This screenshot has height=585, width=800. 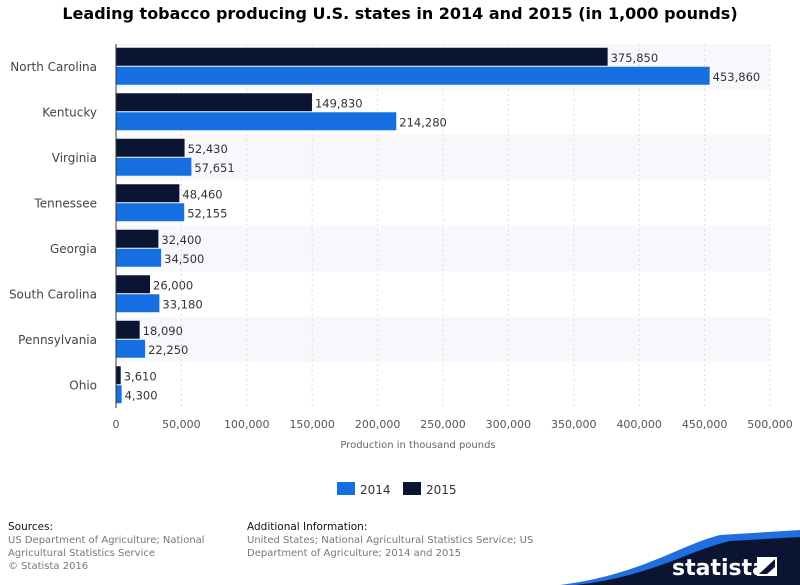 What do you see at coordinates (574, 424) in the screenshot?
I see `x-tick-label: 350,000` at bounding box center [574, 424].